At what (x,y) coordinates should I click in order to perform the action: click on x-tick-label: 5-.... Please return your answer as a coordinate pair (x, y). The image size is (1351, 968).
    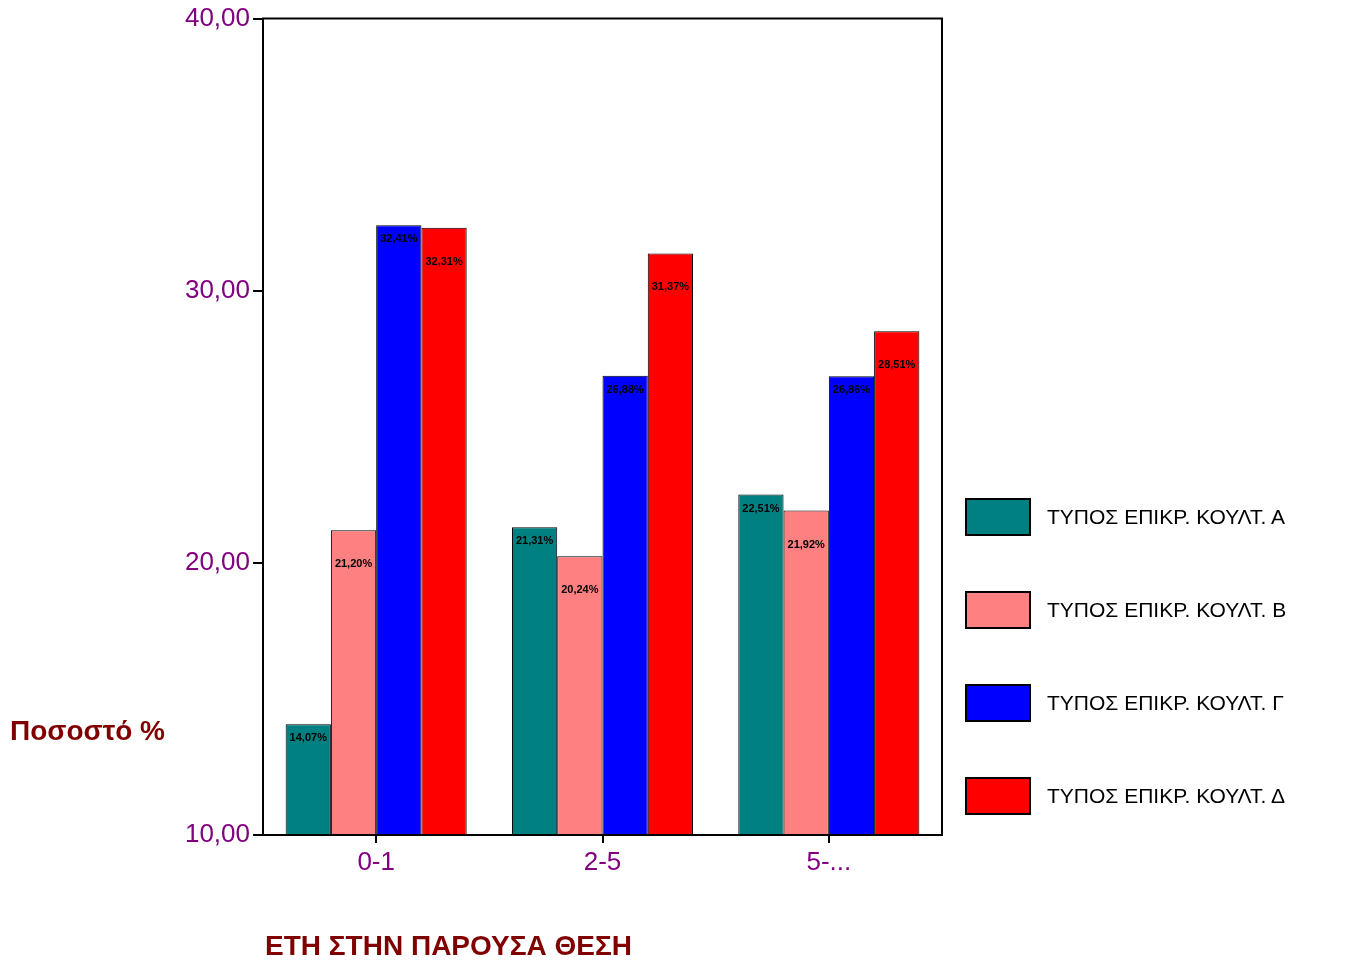
    Looking at the image, I should click on (829, 860).